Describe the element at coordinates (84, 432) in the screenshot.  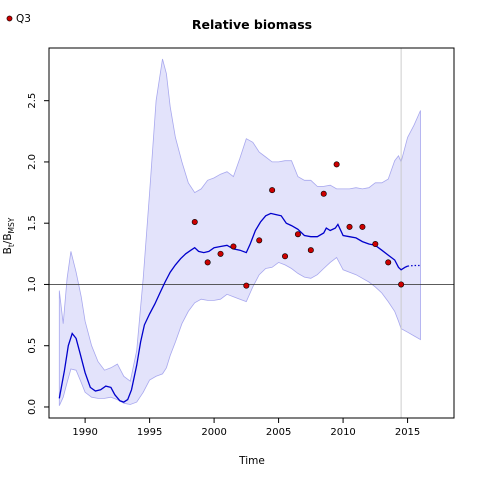
I see `x-tick-label: 1990` at that location.